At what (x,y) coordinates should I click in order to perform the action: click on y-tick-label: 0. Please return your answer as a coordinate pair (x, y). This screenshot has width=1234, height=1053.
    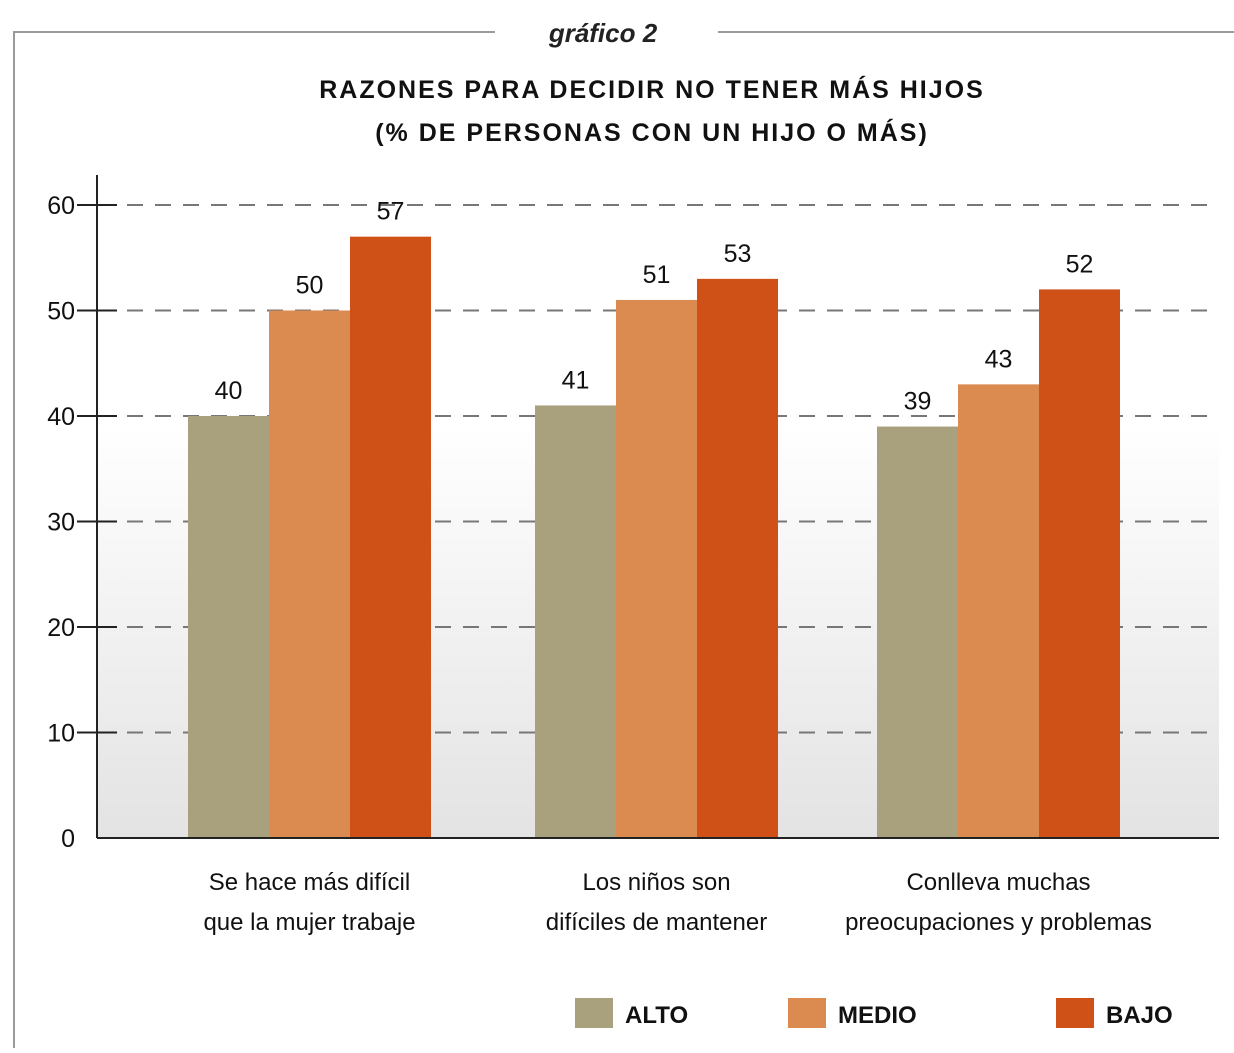
    Looking at the image, I should click on (68, 839).